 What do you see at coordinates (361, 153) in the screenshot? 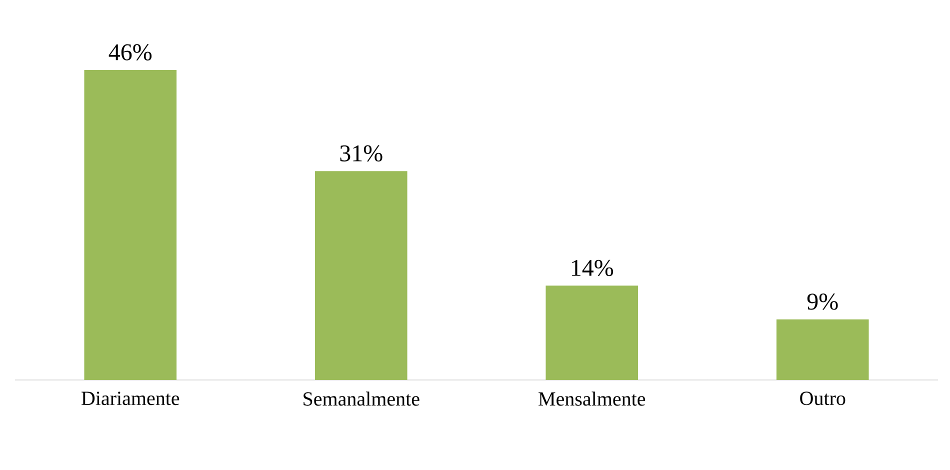
I see `data-label: 31%` at bounding box center [361, 153].